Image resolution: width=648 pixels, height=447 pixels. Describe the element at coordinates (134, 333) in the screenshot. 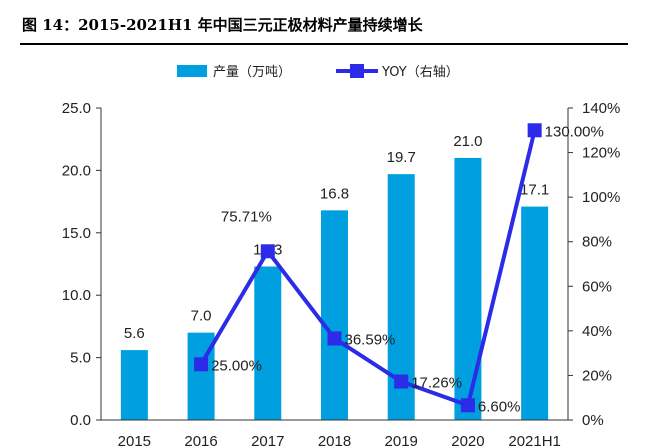

I see `bar-value-label: 5.6` at that location.